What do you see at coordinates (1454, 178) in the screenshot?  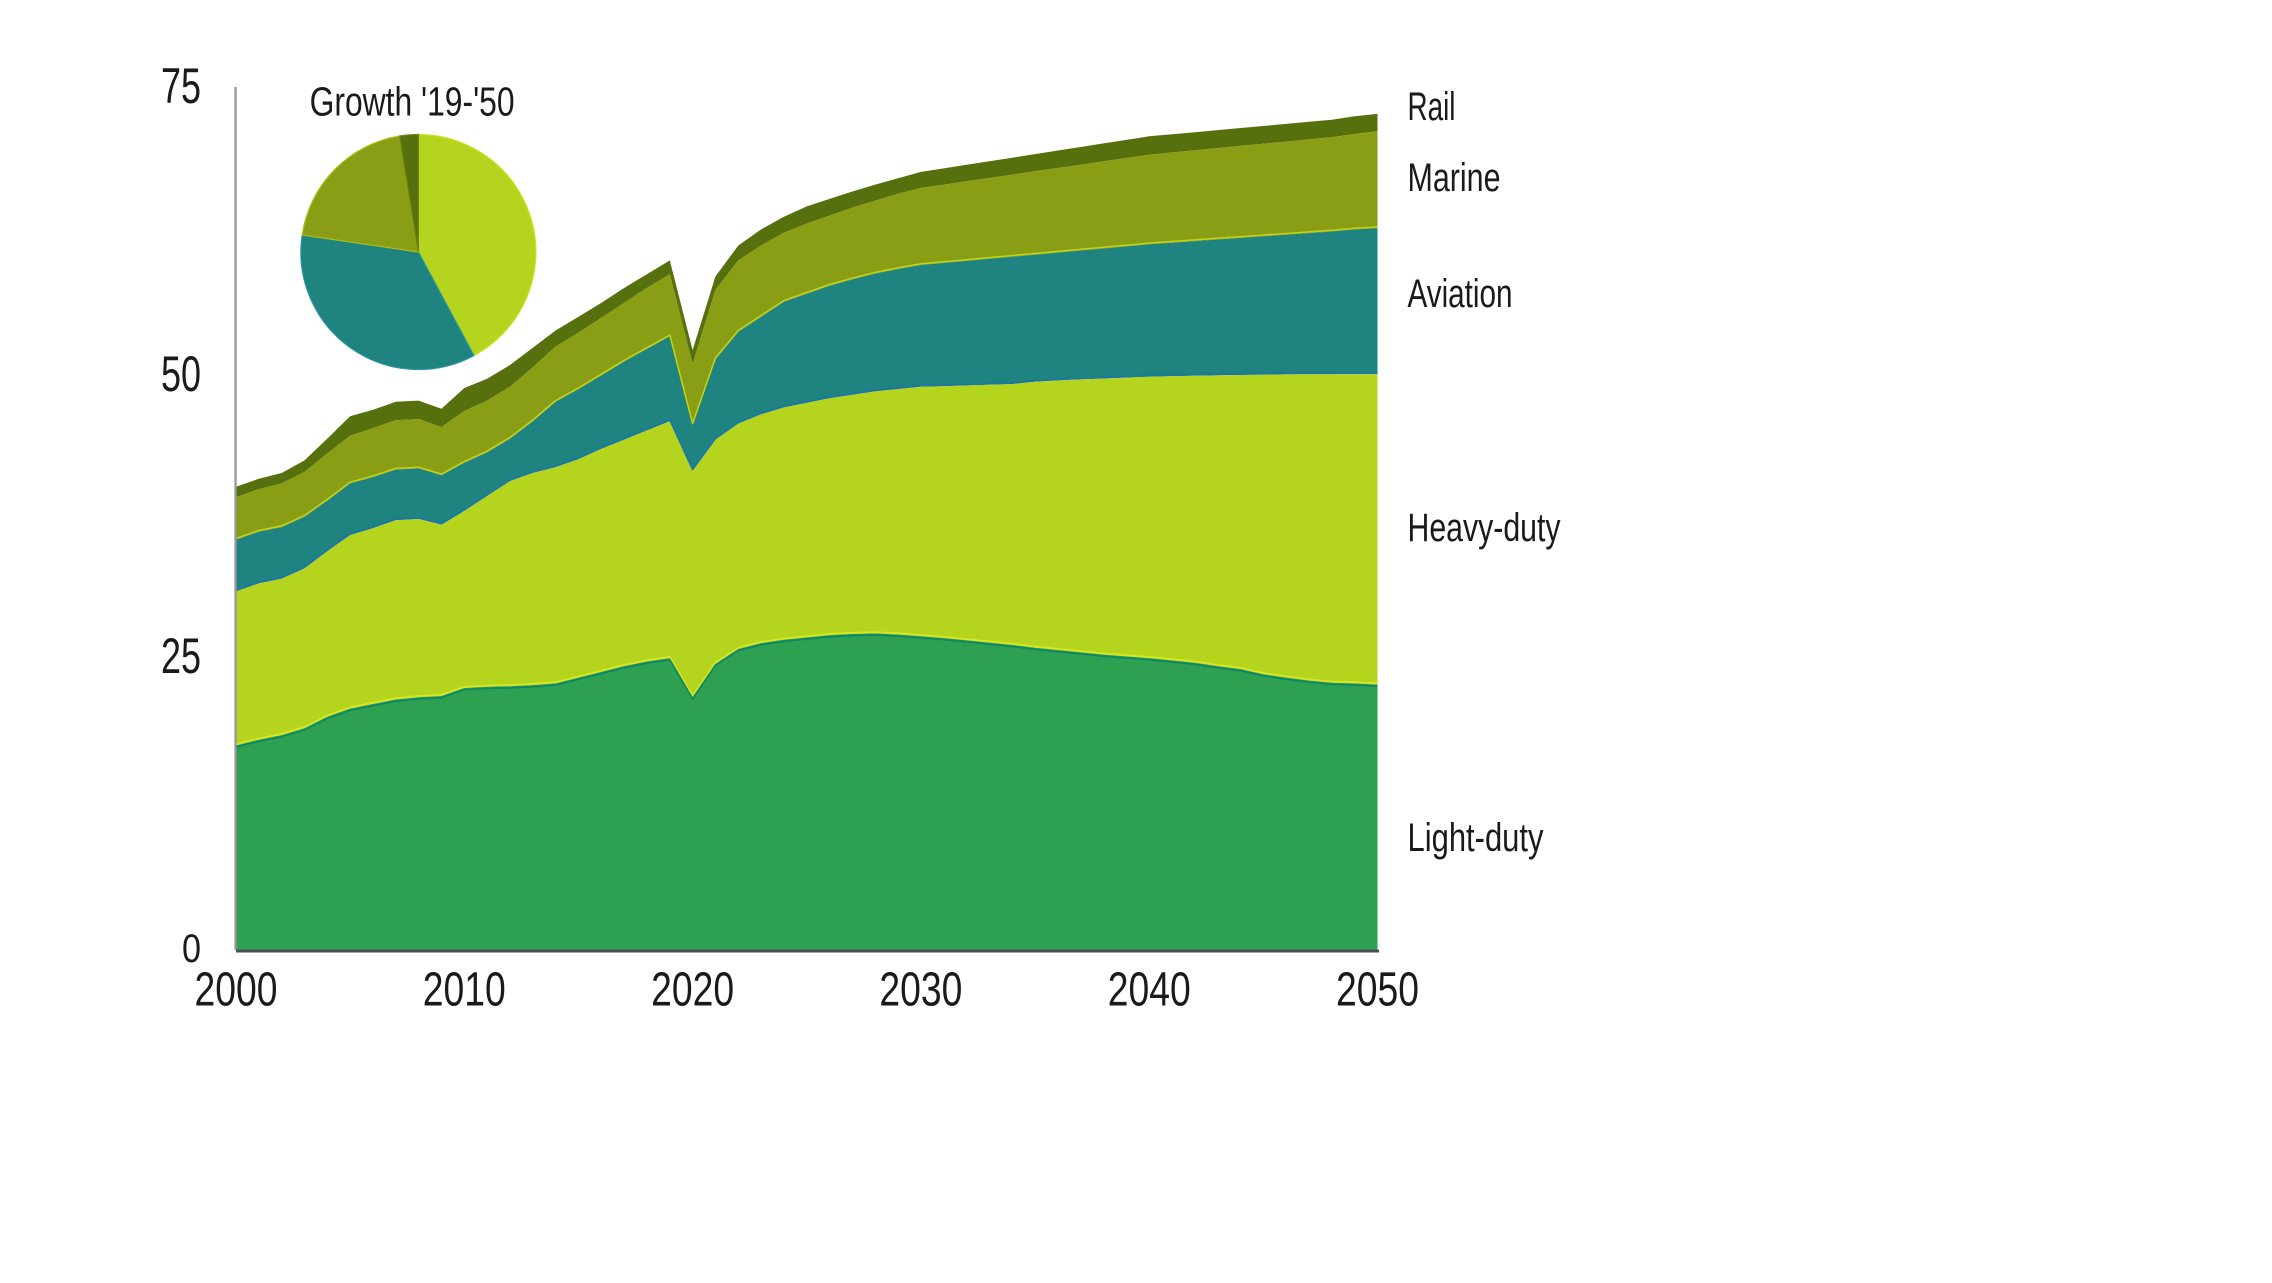 I see `svg-text: Marine` at bounding box center [1454, 178].